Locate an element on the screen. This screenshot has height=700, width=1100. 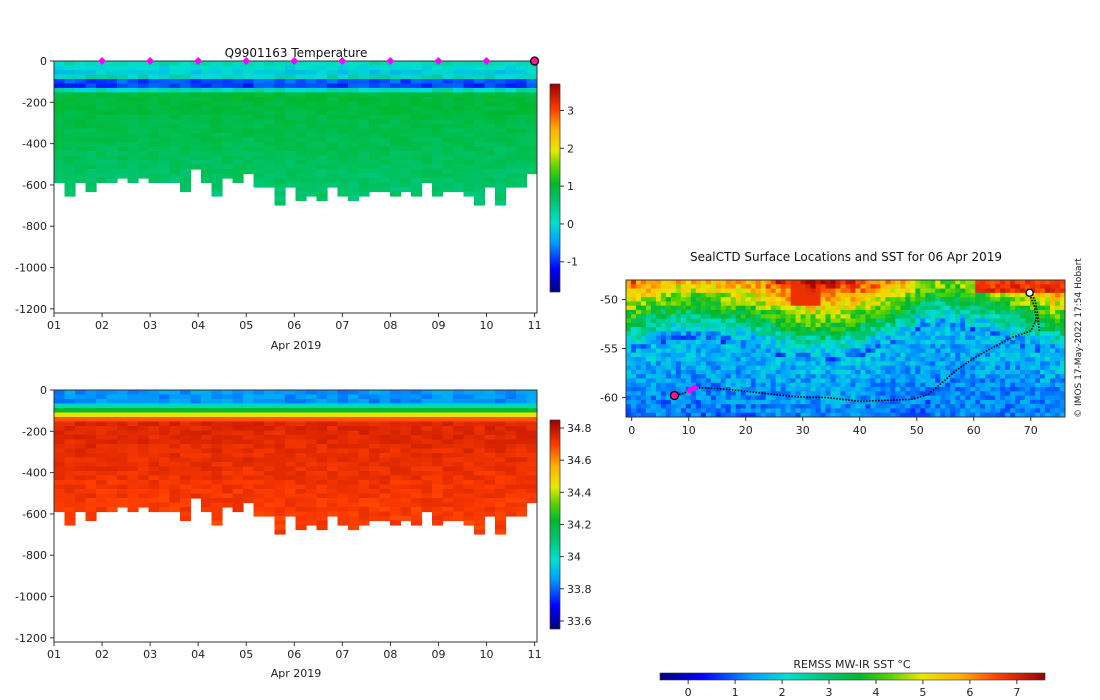
y-tick-label: 0 is located at coordinates (43, 390).